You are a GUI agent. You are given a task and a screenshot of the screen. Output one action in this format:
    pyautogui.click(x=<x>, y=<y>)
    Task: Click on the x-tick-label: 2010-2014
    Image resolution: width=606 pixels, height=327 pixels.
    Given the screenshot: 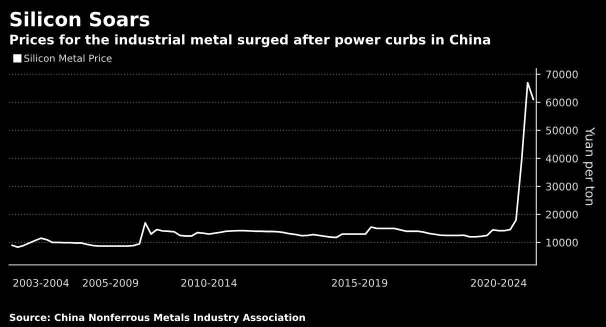 What is the action you would take?
    pyautogui.click(x=209, y=282)
    